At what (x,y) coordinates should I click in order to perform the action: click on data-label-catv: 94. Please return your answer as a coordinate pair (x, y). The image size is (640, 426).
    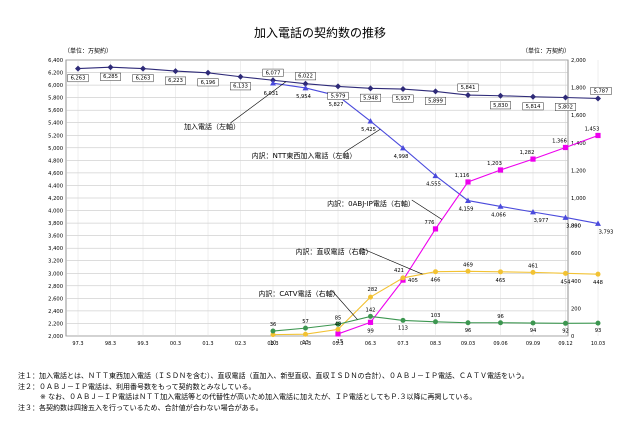
    Looking at the image, I should click on (533, 331).